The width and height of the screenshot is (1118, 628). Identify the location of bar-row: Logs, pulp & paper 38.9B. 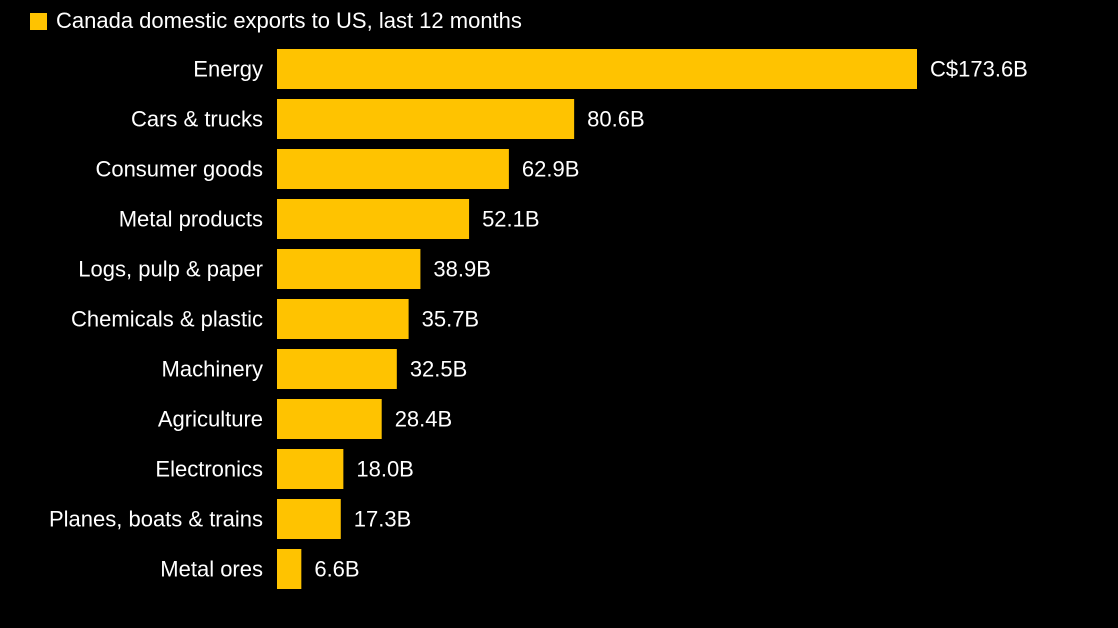
(284, 269).